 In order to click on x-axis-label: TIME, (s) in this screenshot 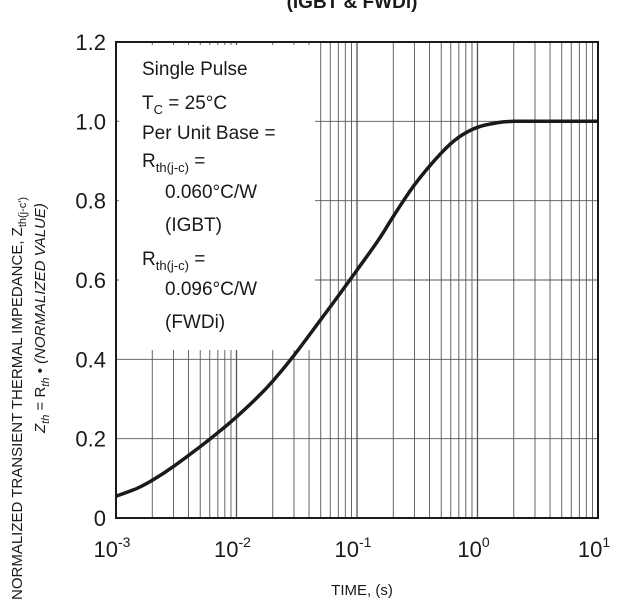, I will do `click(362, 590)`.